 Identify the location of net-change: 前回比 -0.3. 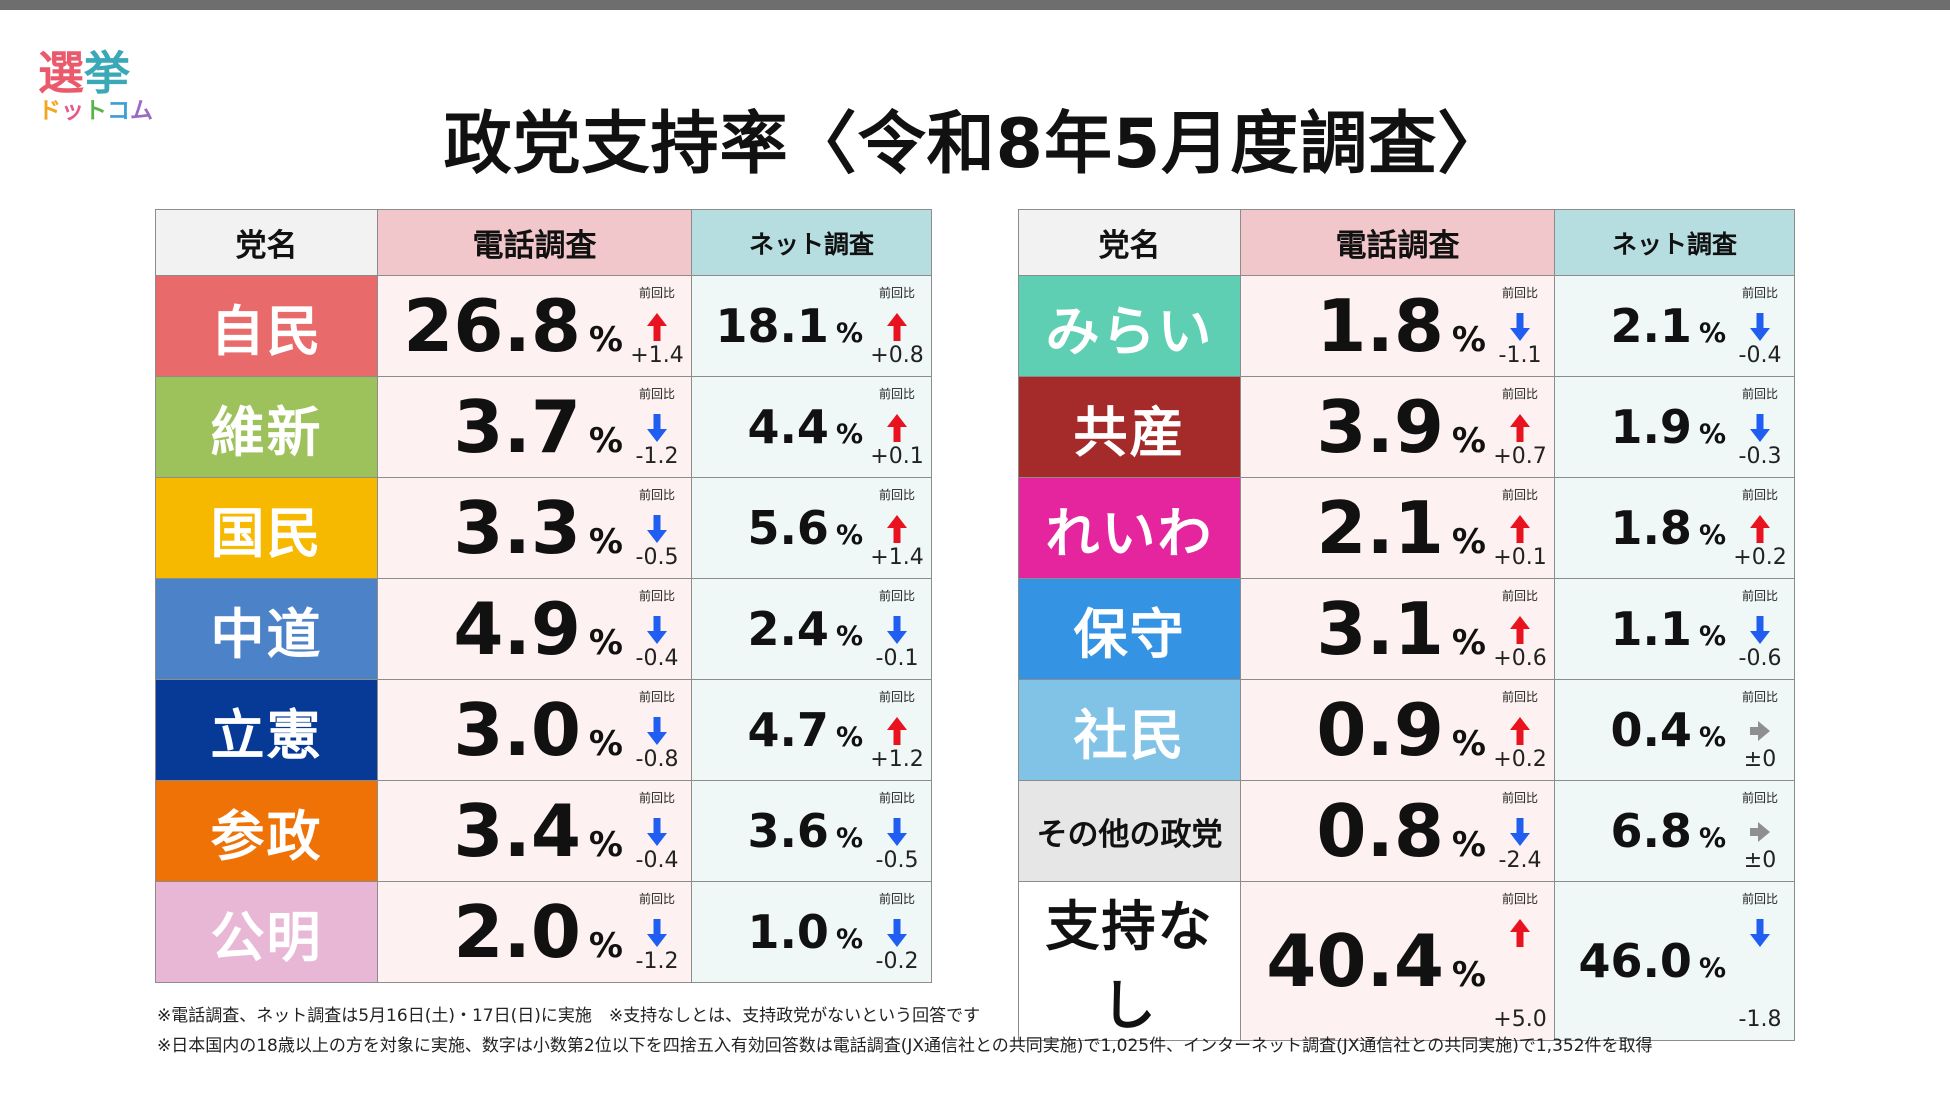
(1760, 427).